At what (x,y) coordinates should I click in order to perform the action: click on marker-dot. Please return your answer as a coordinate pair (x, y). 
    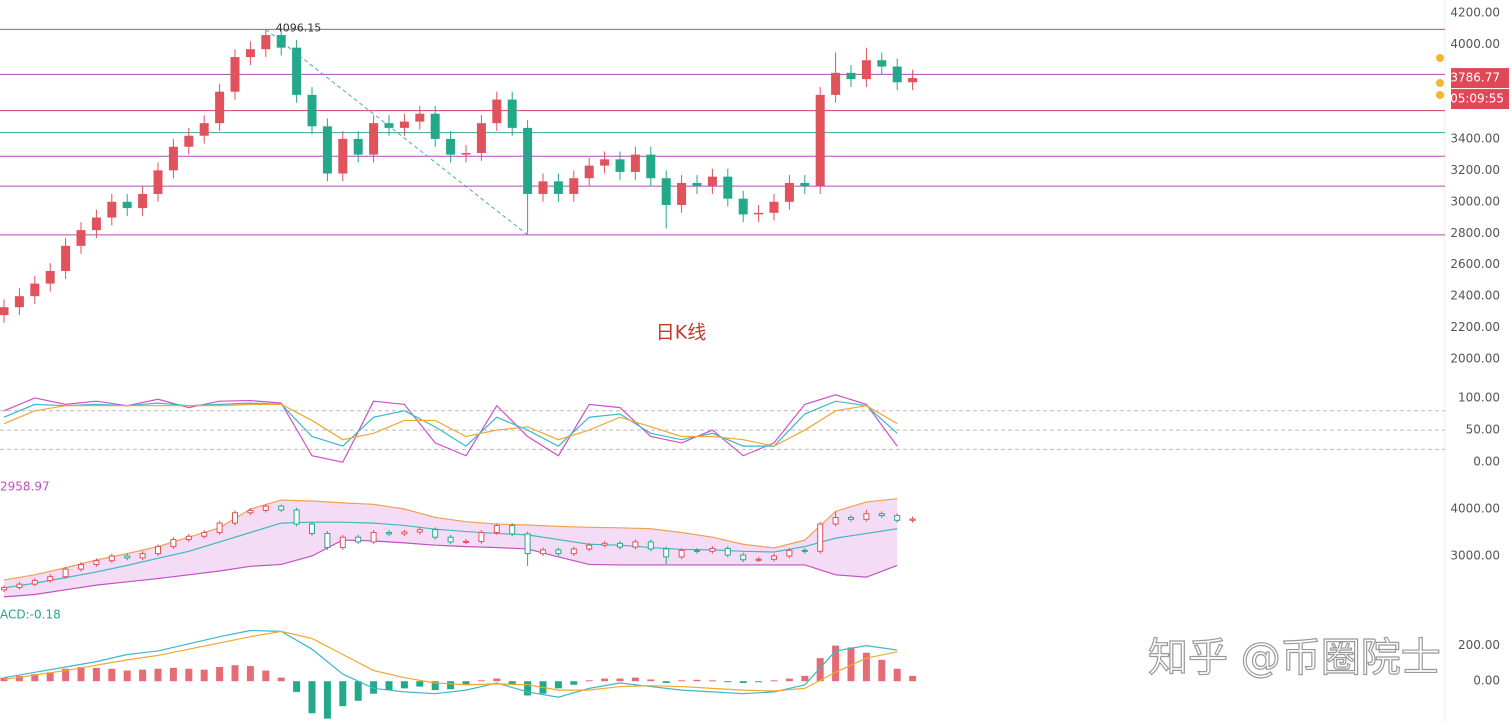
    Looking at the image, I should click on (1440, 83).